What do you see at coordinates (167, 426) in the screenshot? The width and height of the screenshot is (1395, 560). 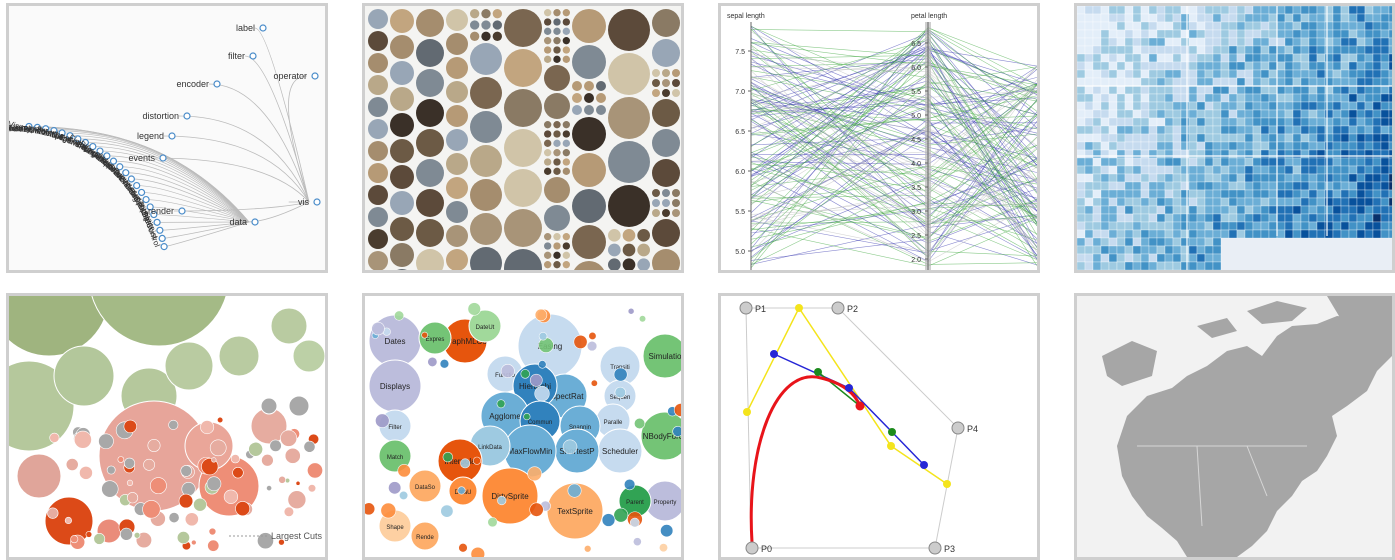 I see `budget-cuts-thumbnail: Largest Cuts` at bounding box center [167, 426].